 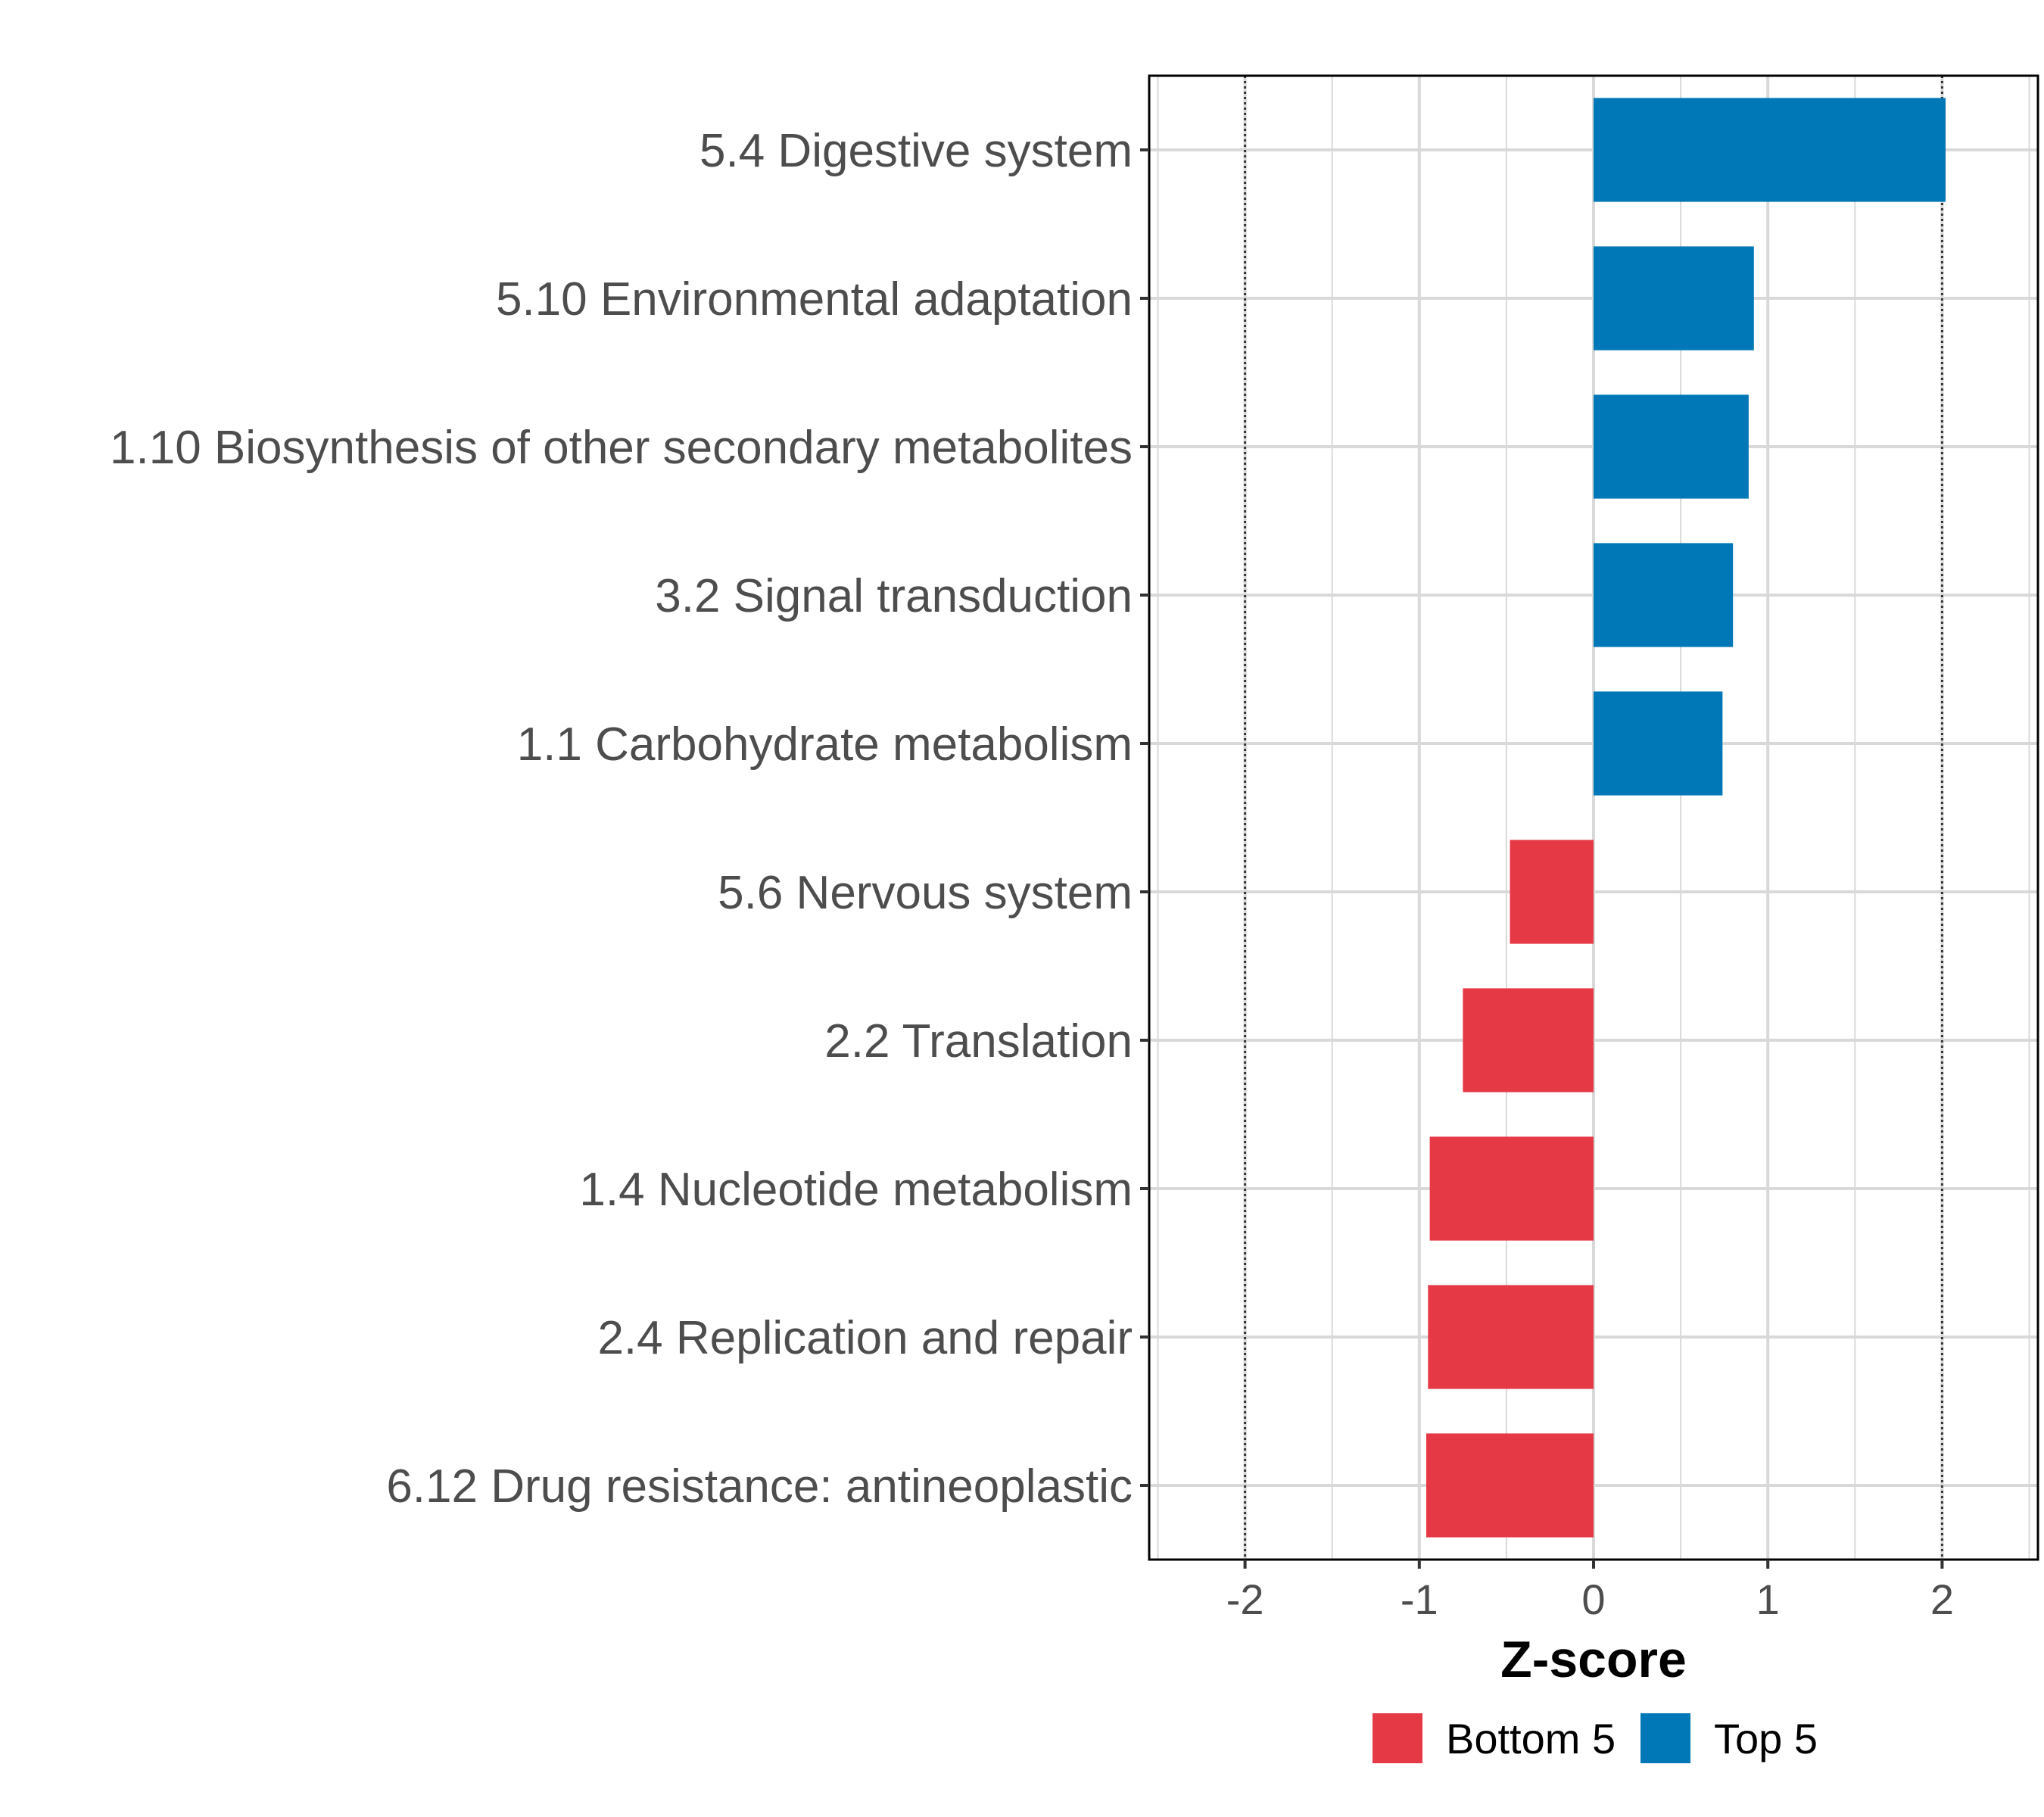 What do you see at coordinates (1593, 1599) in the screenshot?
I see `x-tick-label: 0` at bounding box center [1593, 1599].